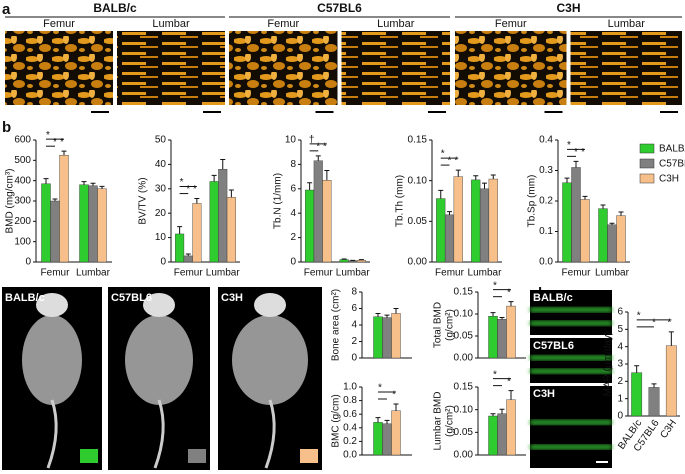 The height and width of the screenshot is (474, 685). I want to click on y-tick-label: 40, so click(161, 164).